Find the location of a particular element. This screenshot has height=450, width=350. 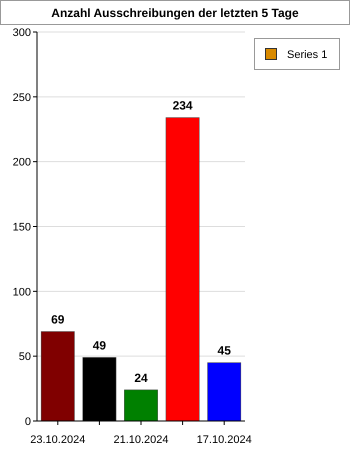

y-tick-label: 300 is located at coordinates (21, 33).